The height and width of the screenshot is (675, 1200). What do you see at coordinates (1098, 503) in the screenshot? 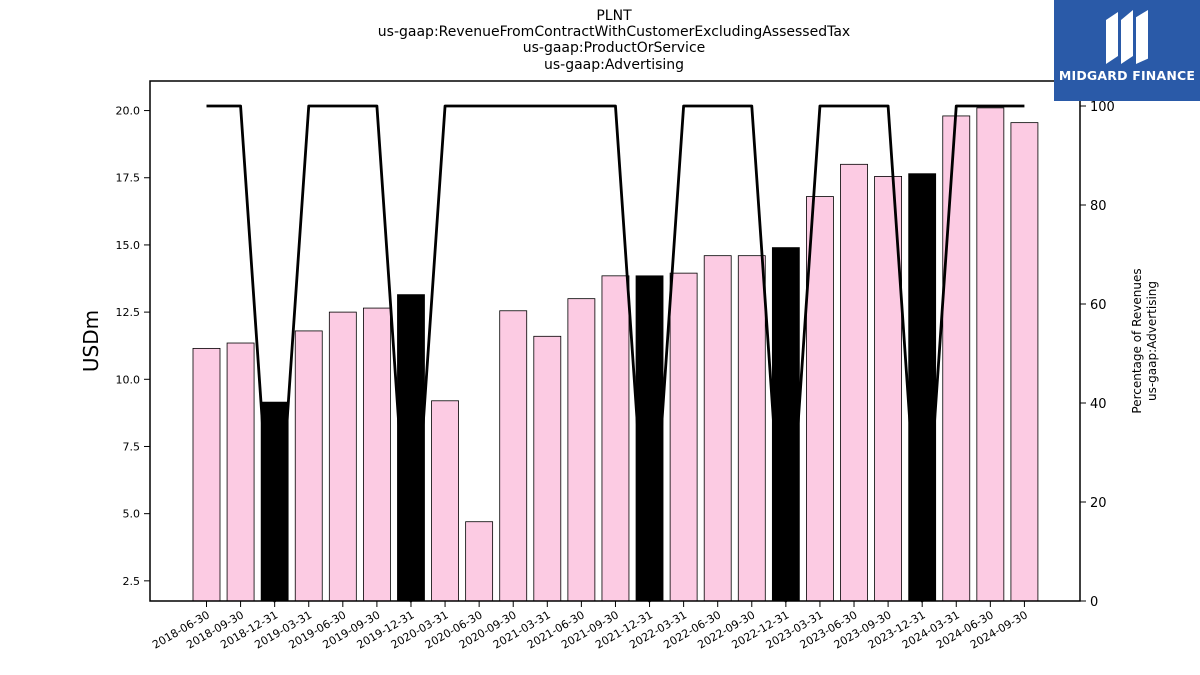
I see `right-tick-label-1: 20` at bounding box center [1098, 503].